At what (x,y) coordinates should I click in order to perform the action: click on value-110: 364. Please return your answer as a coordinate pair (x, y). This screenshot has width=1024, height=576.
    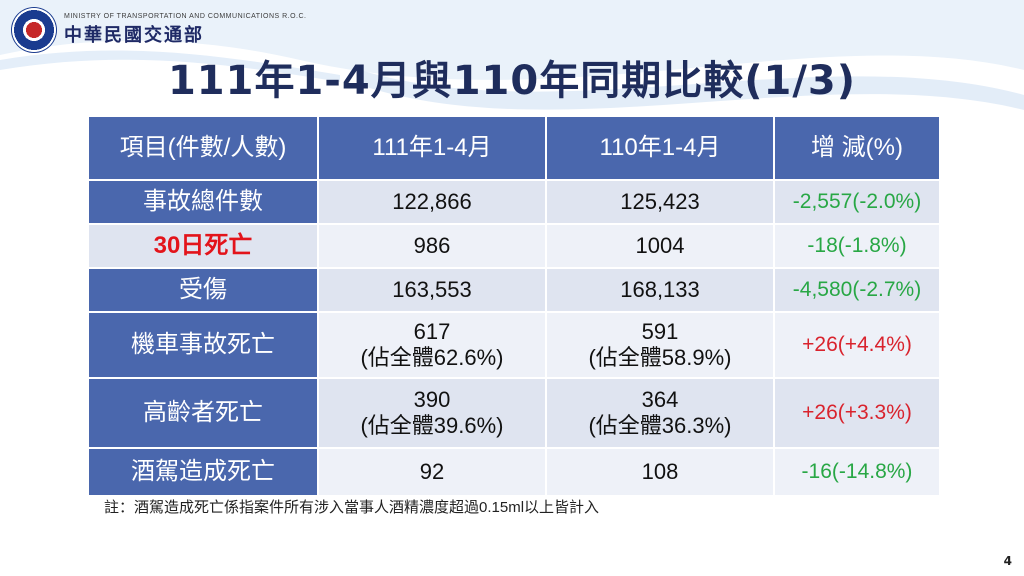
    Looking at the image, I should click on (660, 399).